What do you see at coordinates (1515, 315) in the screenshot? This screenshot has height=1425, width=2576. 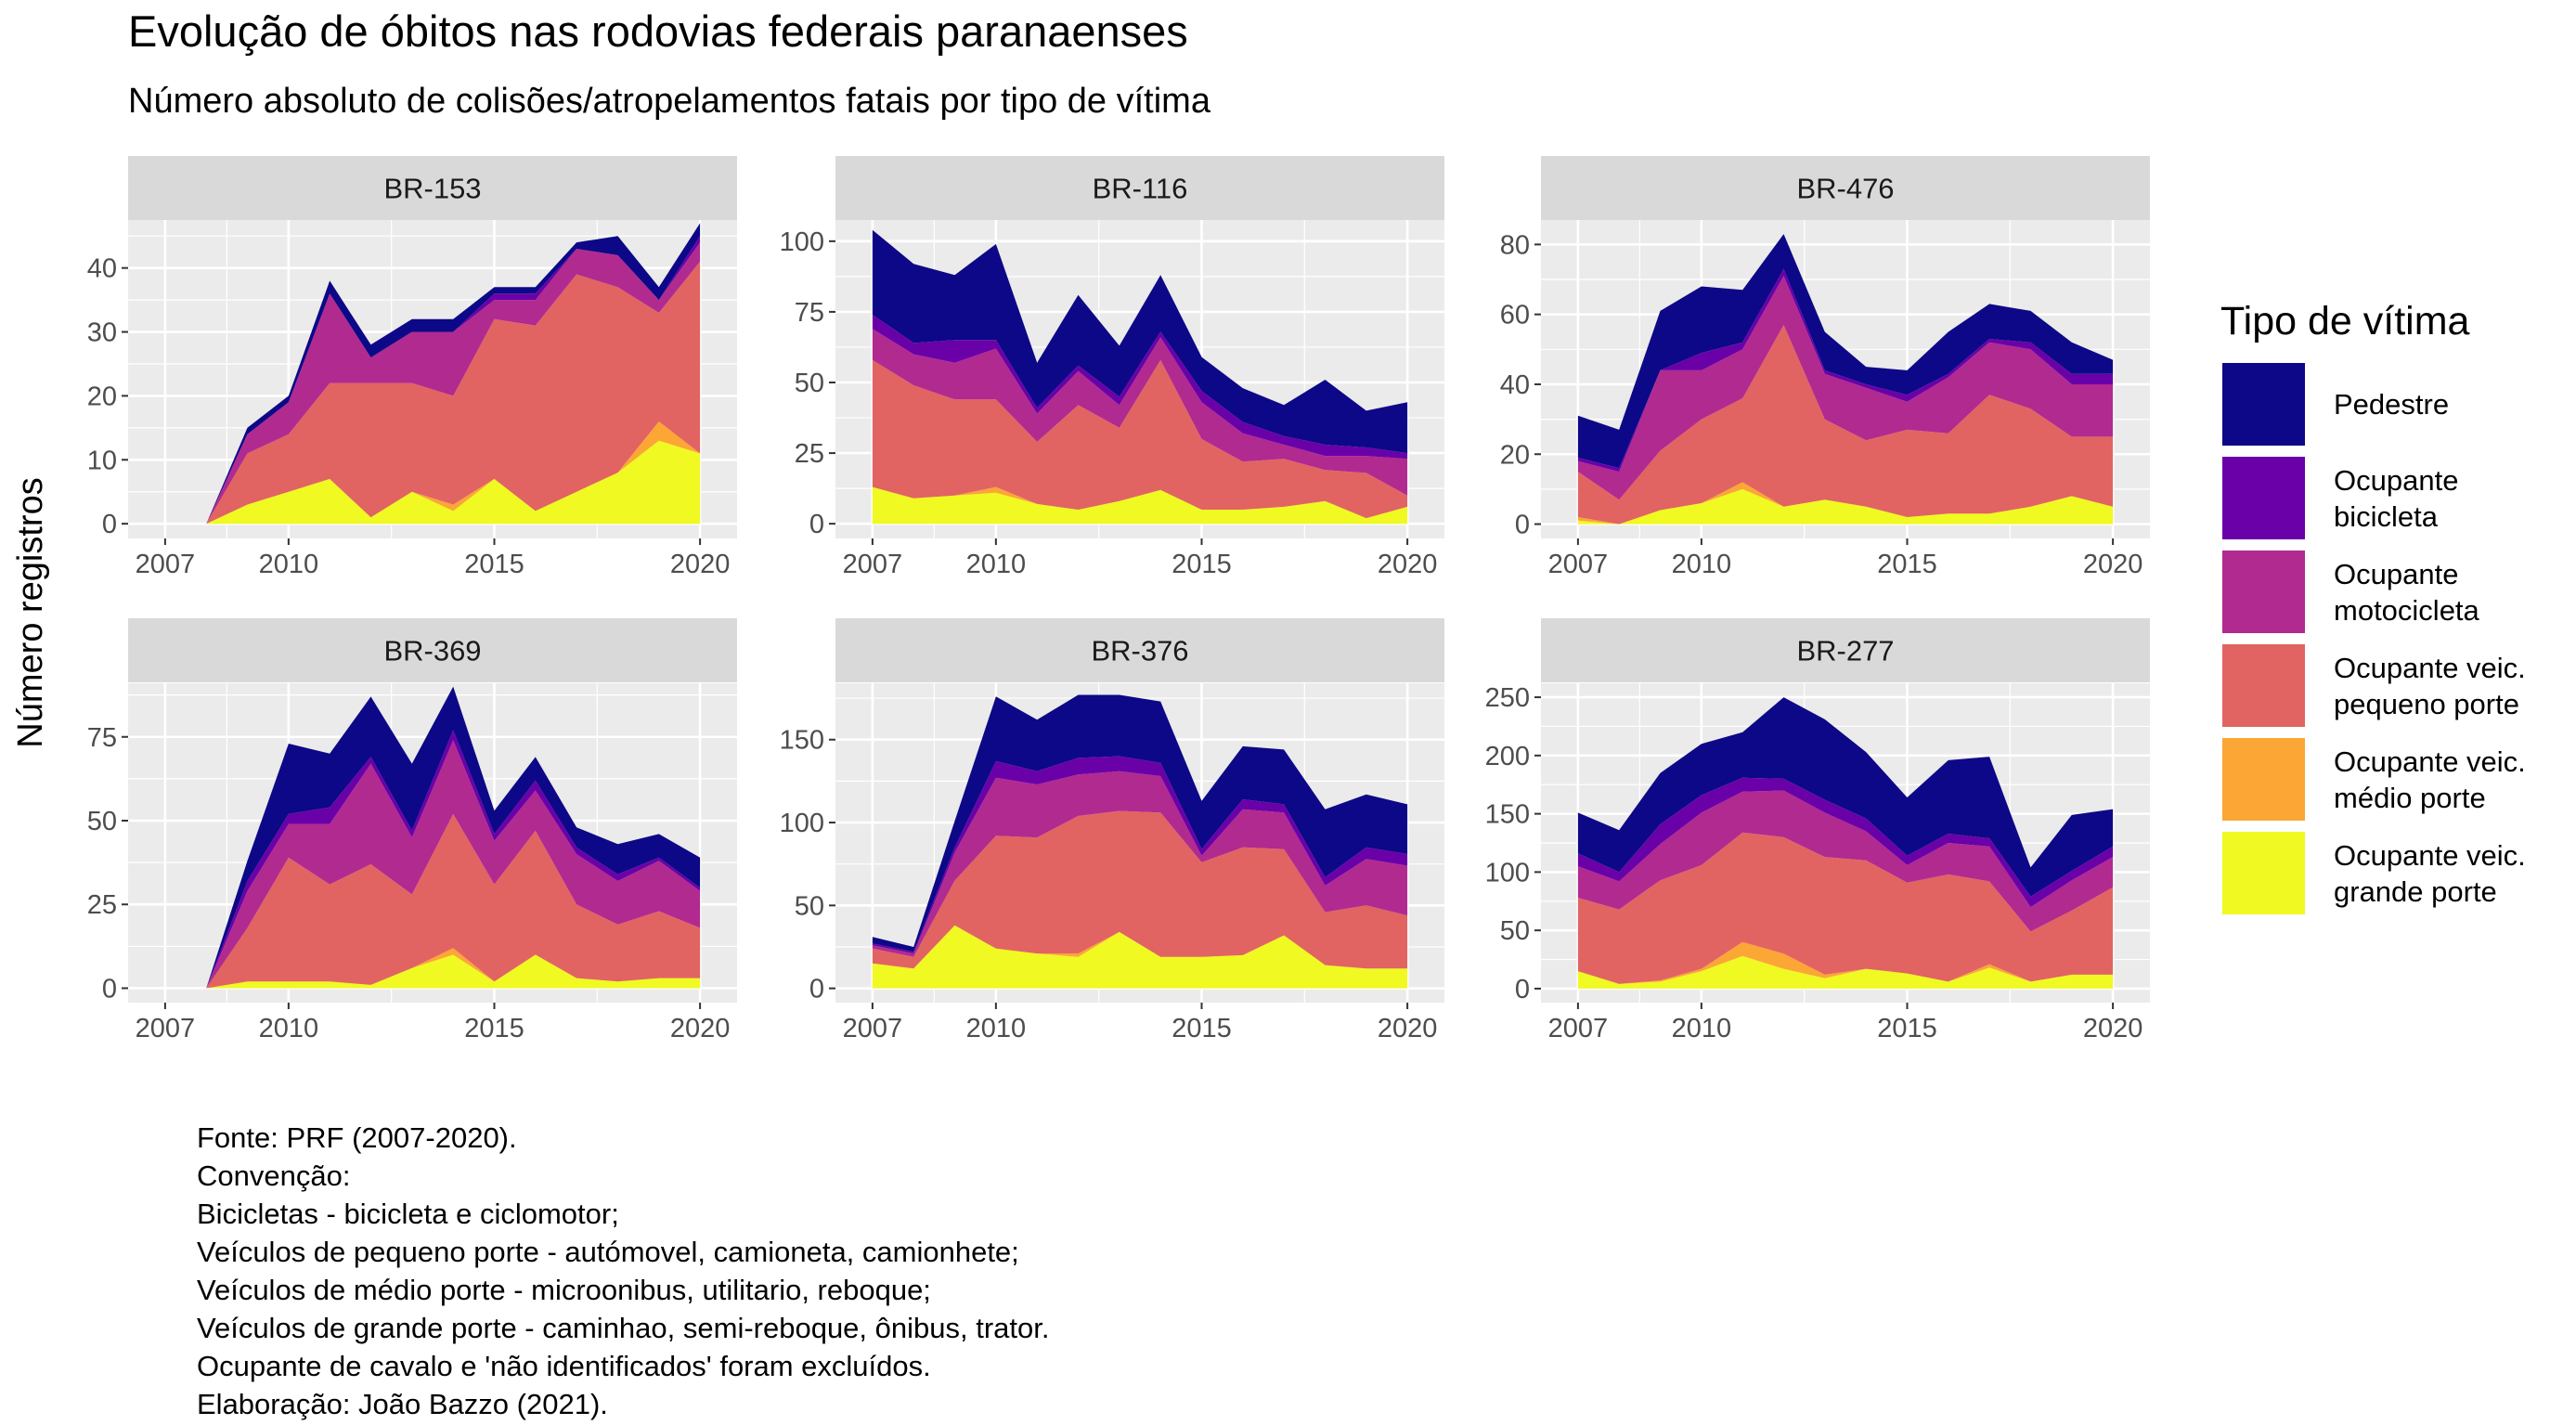 I see `y-tick-label: 60` at bounding box center [1515, 315].